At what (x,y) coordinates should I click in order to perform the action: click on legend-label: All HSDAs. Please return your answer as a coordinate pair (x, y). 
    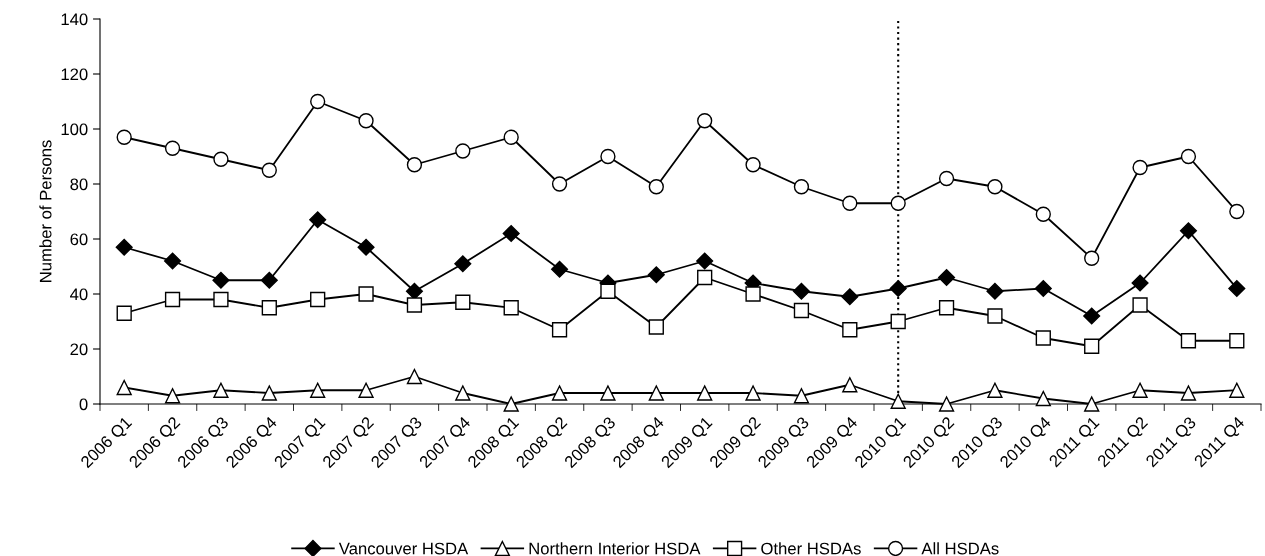
    Looking at the image, I should click on (960, 548).